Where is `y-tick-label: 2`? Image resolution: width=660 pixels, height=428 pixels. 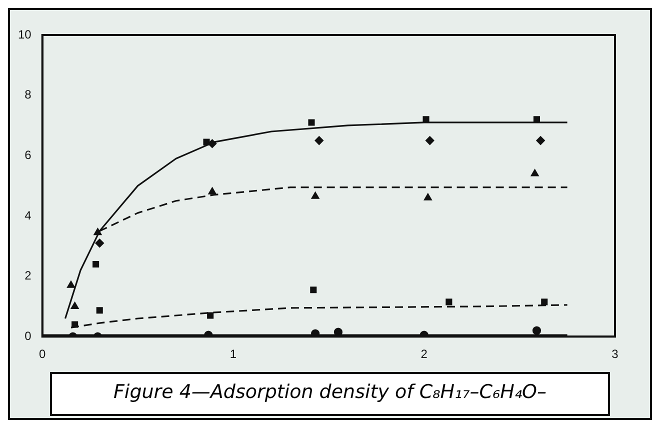
y-tick-label: 2 is located at coordinates (28, 275).